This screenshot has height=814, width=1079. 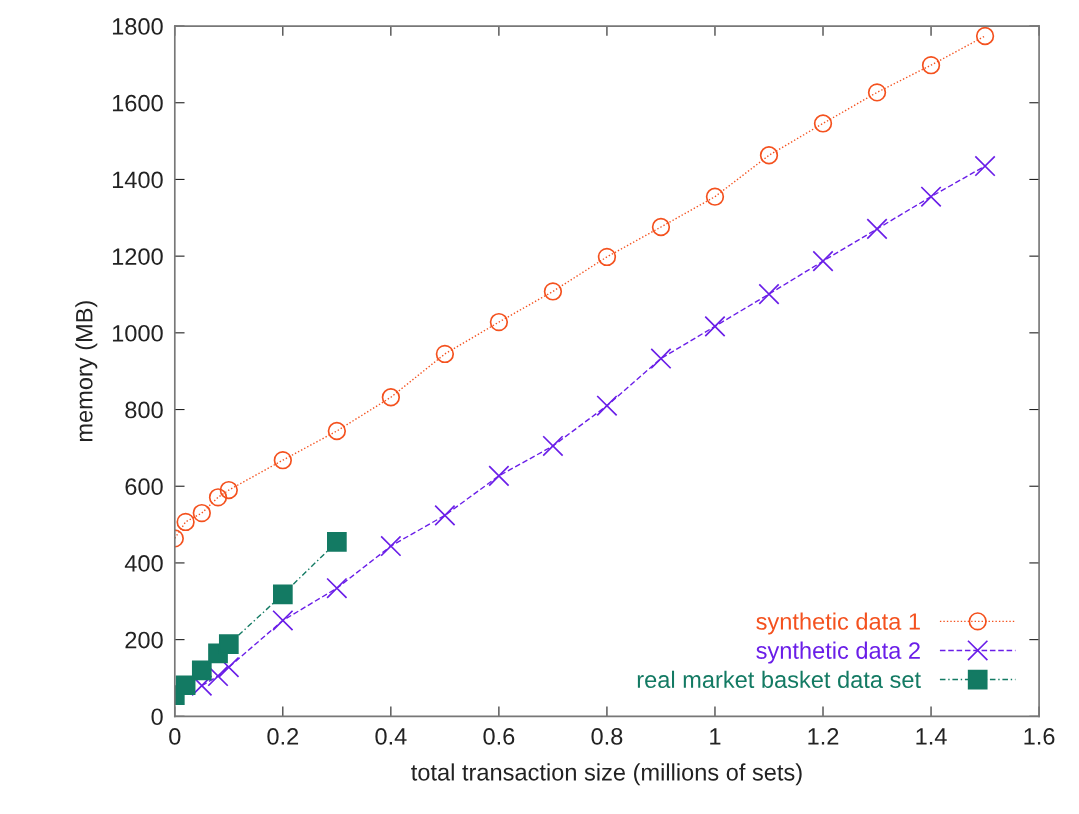 I want to click on y-tick-label: 0, so click(x=157, y=717).